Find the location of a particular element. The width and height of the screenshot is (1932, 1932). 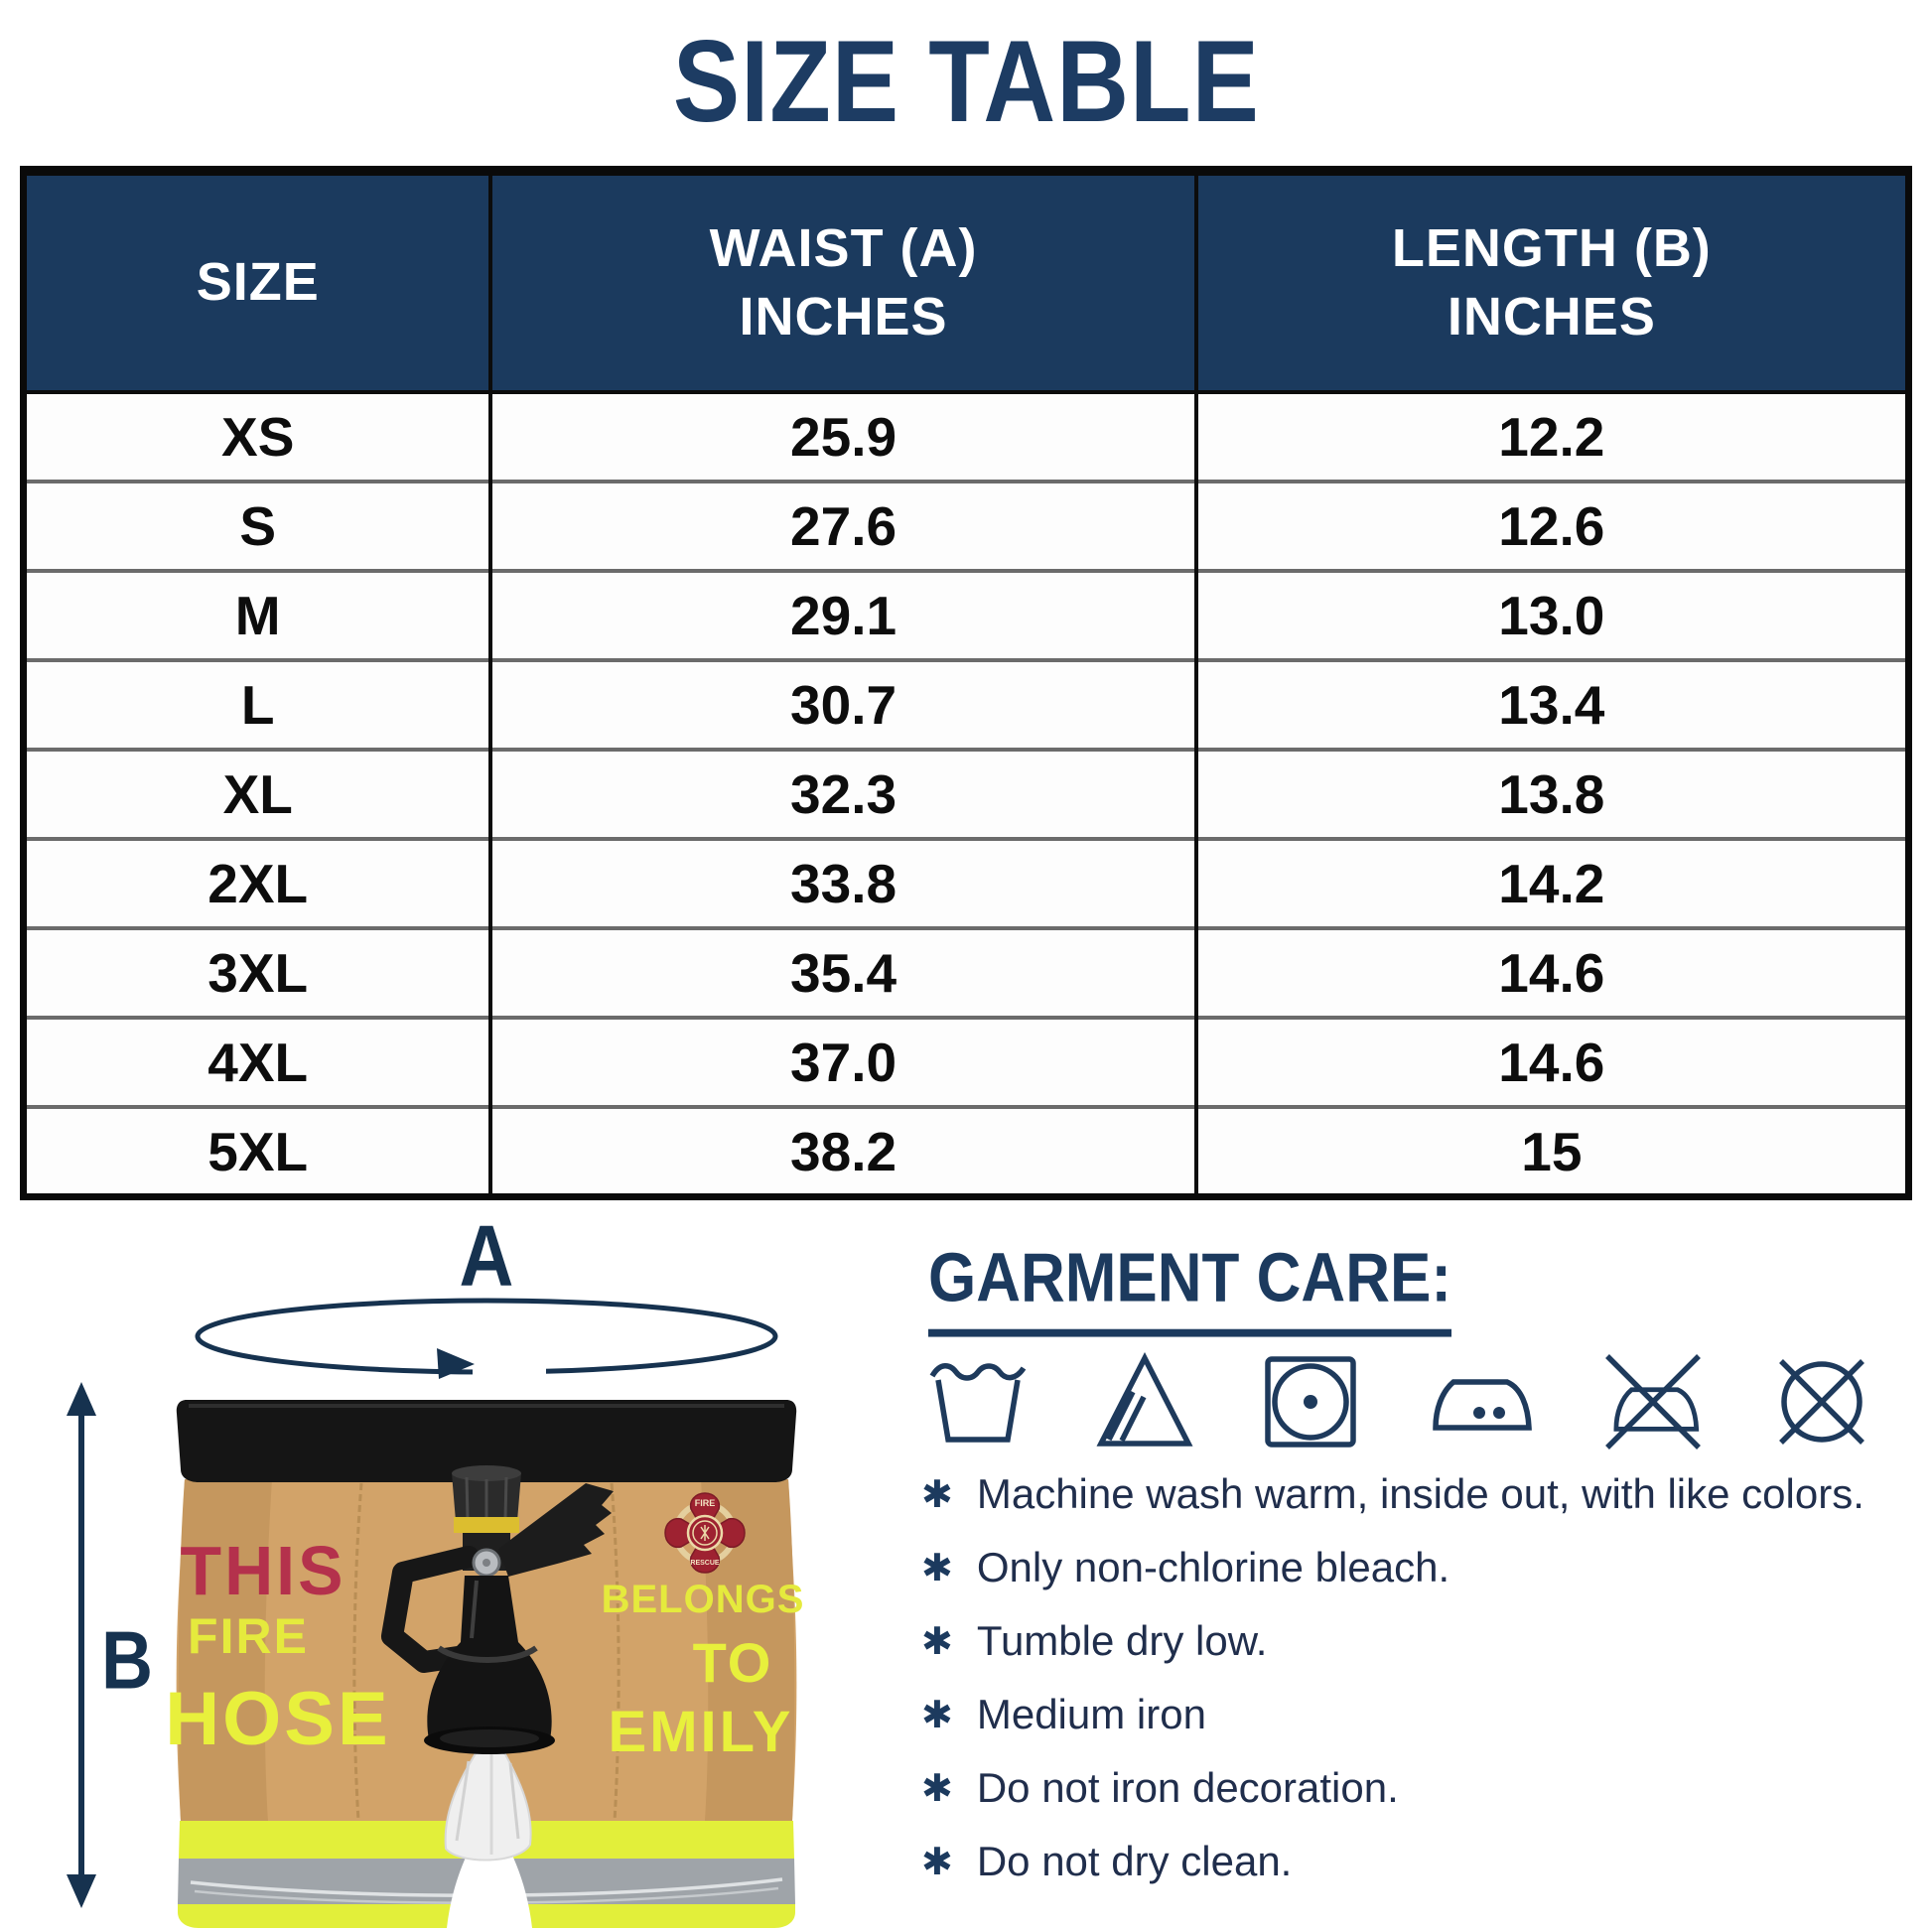

table-row: S 27.6 12.6 is located at coordinates (966, 526).